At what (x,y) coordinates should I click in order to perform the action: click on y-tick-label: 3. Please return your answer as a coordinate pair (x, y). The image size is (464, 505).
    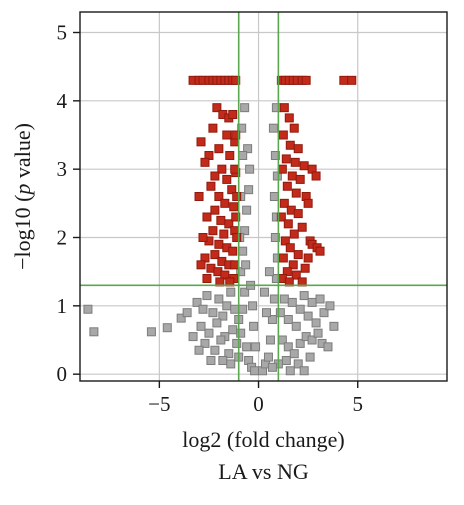
    Looking at the image, I should click on (62, 169).